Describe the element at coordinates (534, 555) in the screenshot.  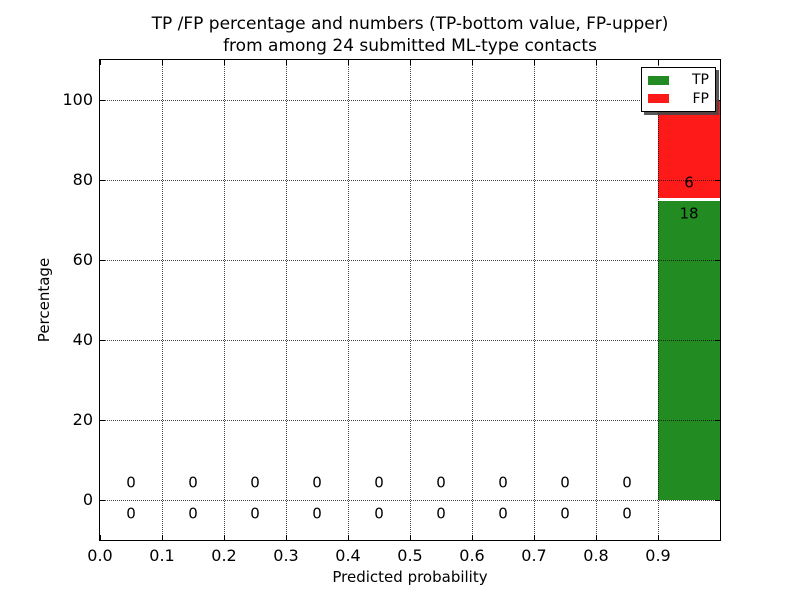
I see `x-tick-label: 0.7` at that location.